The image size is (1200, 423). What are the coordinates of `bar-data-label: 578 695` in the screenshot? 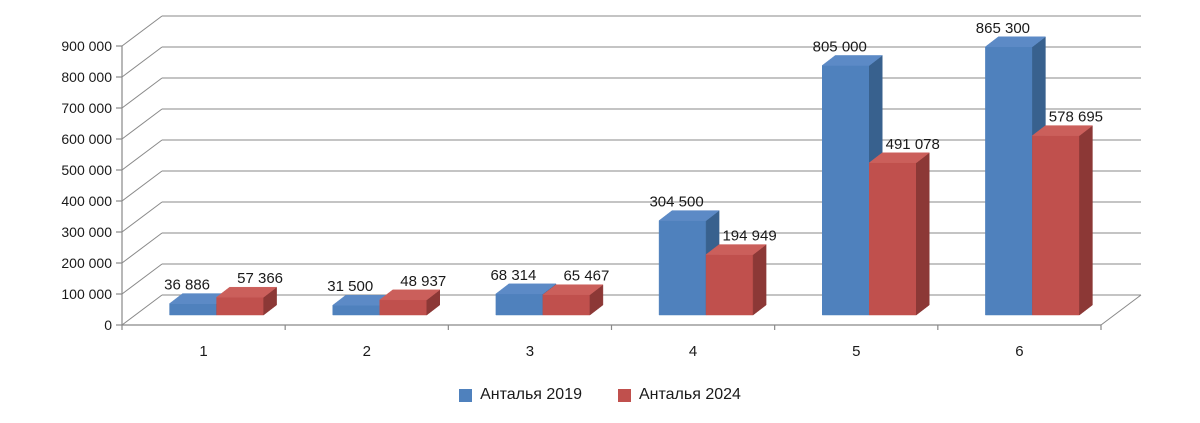 It's located at (1076, 117).